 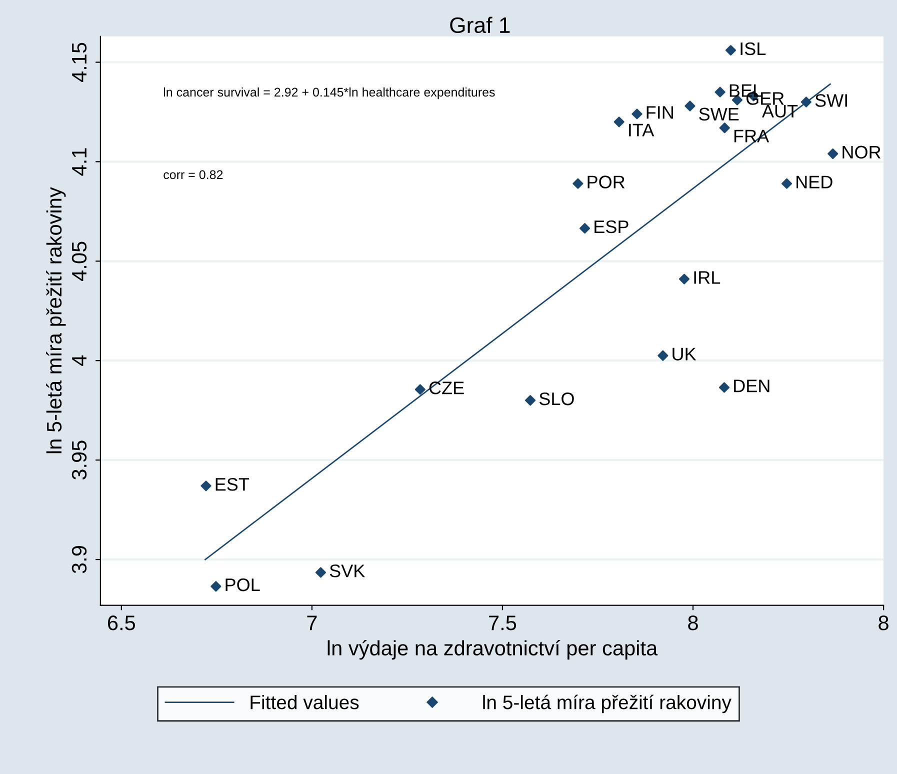 I want to click on x-axis-title: ln výdaje na zdravotnictví per capita, so click(x=493, y=650).